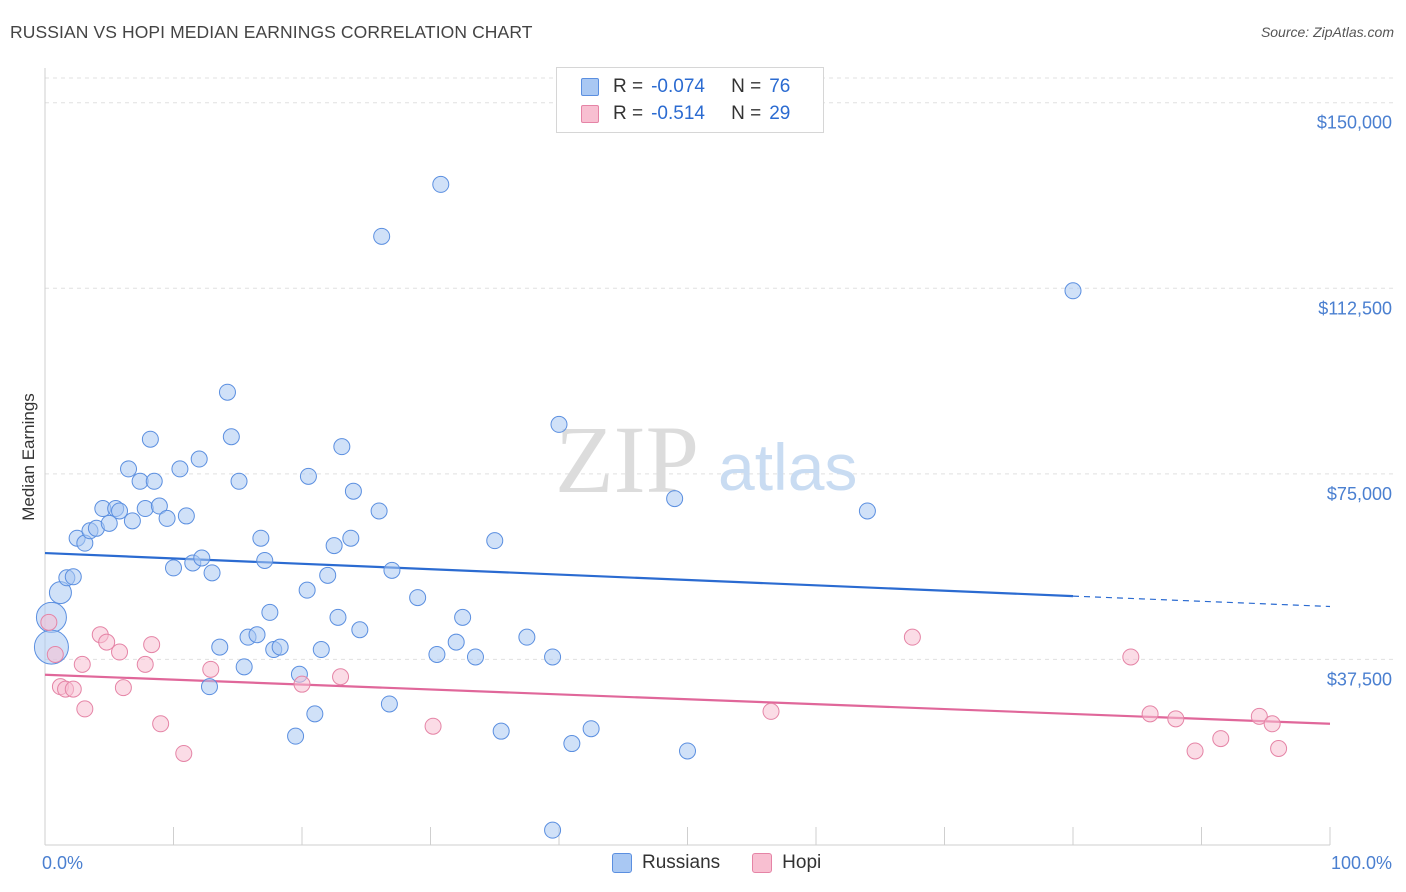 The height and width of the screenshot is (892, 1406). I want to click on trend-line-russians-extension, so click(1201, 601).